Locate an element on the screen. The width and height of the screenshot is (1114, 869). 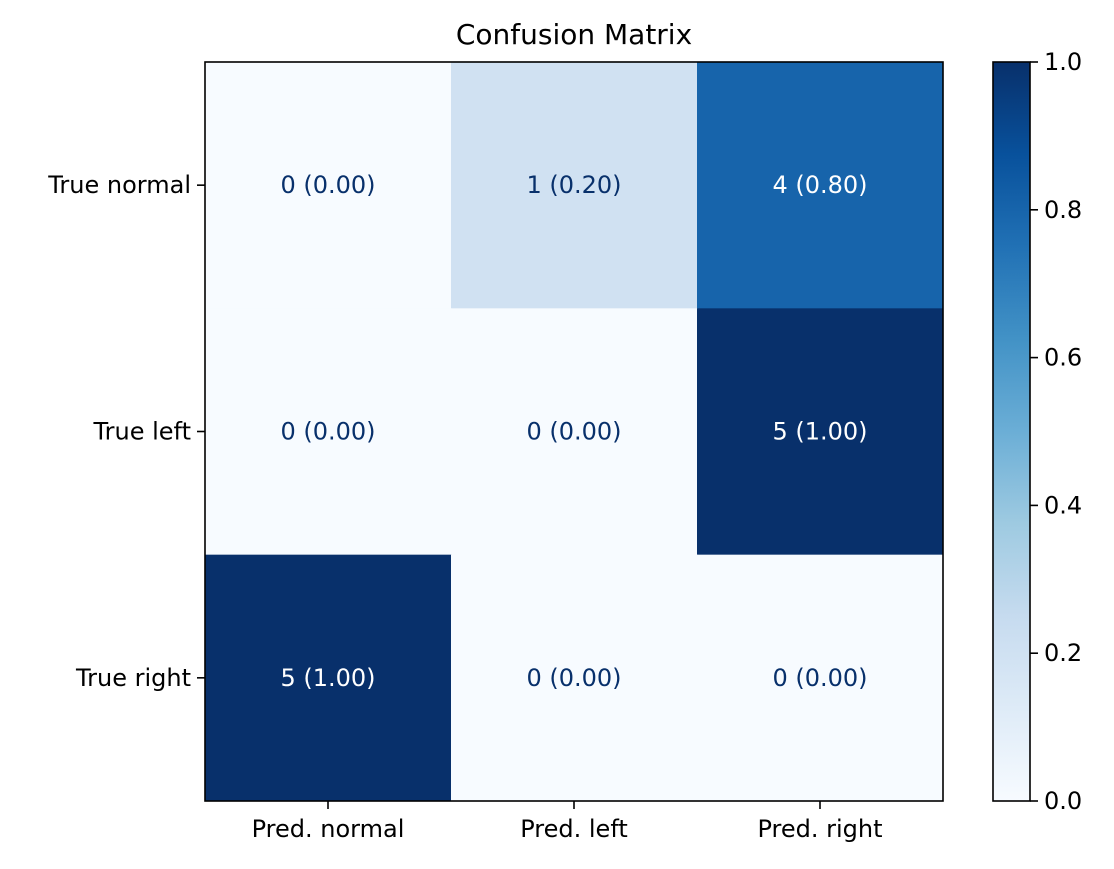
heatmap-cell-r1-c2 is located at coordinates (820, 432).